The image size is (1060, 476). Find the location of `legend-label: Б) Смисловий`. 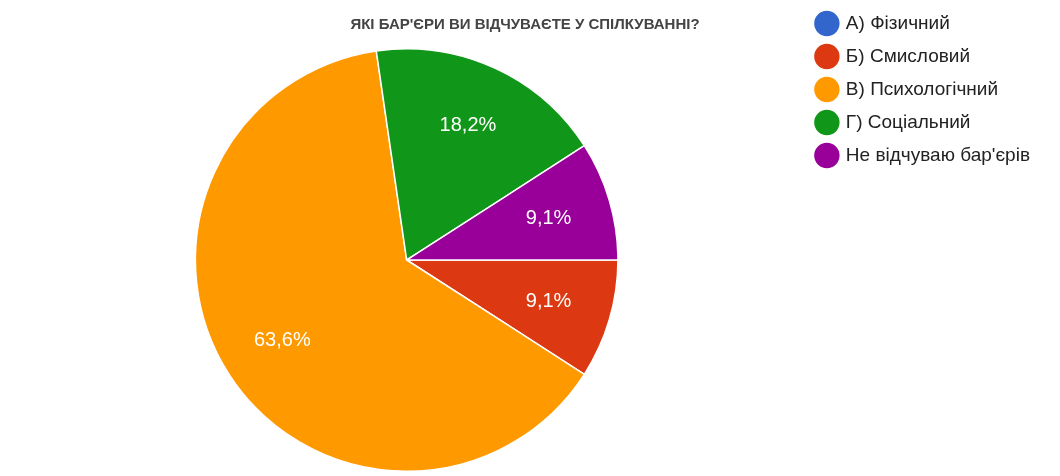

legend-label: Б) Смисловий is located at coordinates (908, 55).